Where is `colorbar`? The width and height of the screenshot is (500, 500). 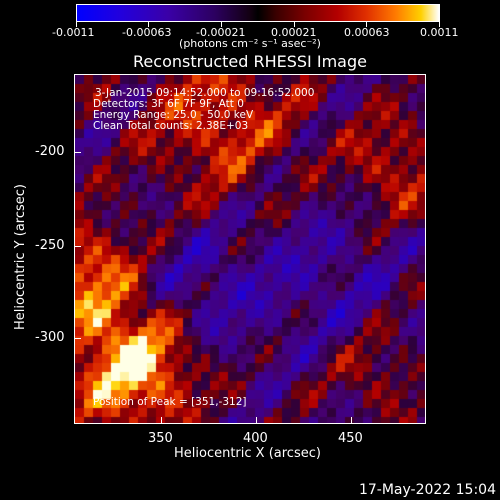
colorbar is located at coordinates (258, 13).